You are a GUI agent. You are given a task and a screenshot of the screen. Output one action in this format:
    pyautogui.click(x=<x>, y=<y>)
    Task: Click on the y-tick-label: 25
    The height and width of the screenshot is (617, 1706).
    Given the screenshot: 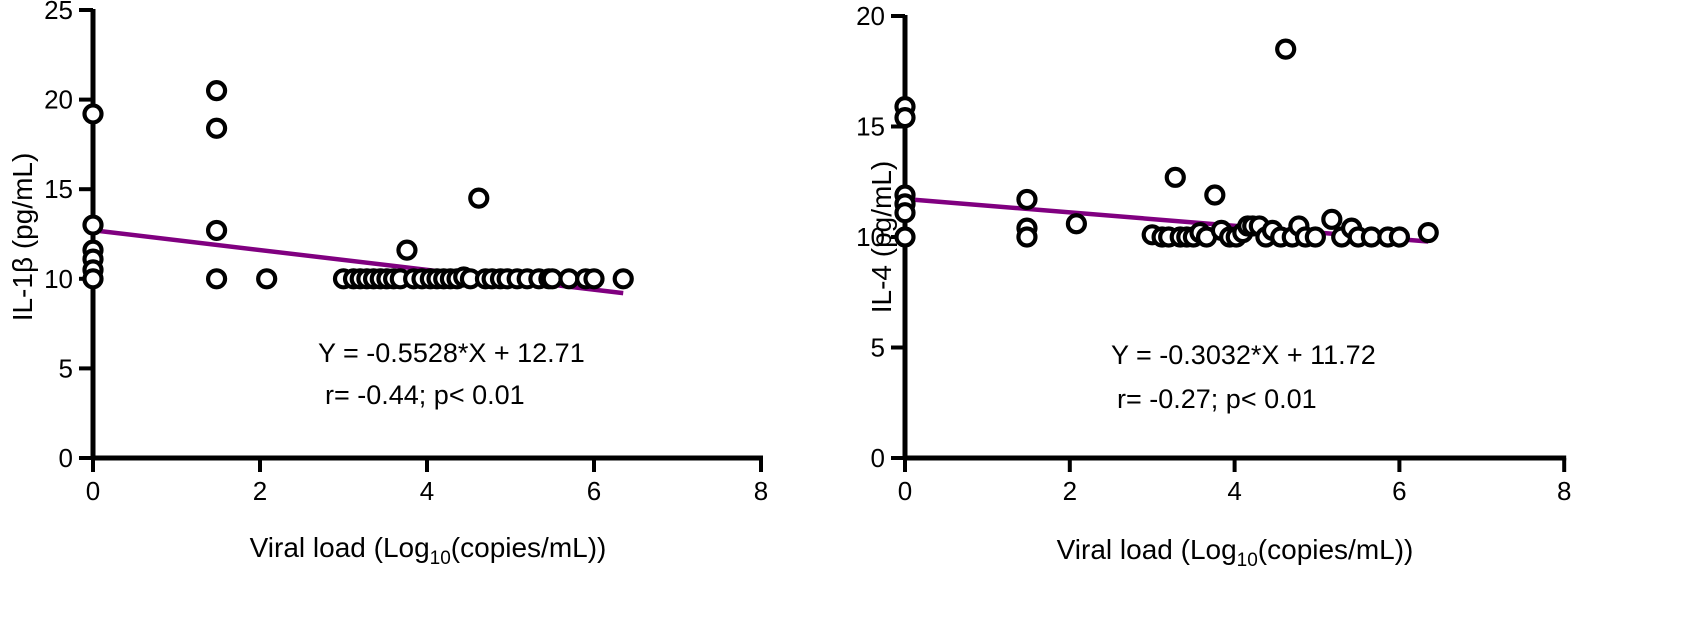 What is the action you would take?
    pyautogui.click(x=58, y=12)
    